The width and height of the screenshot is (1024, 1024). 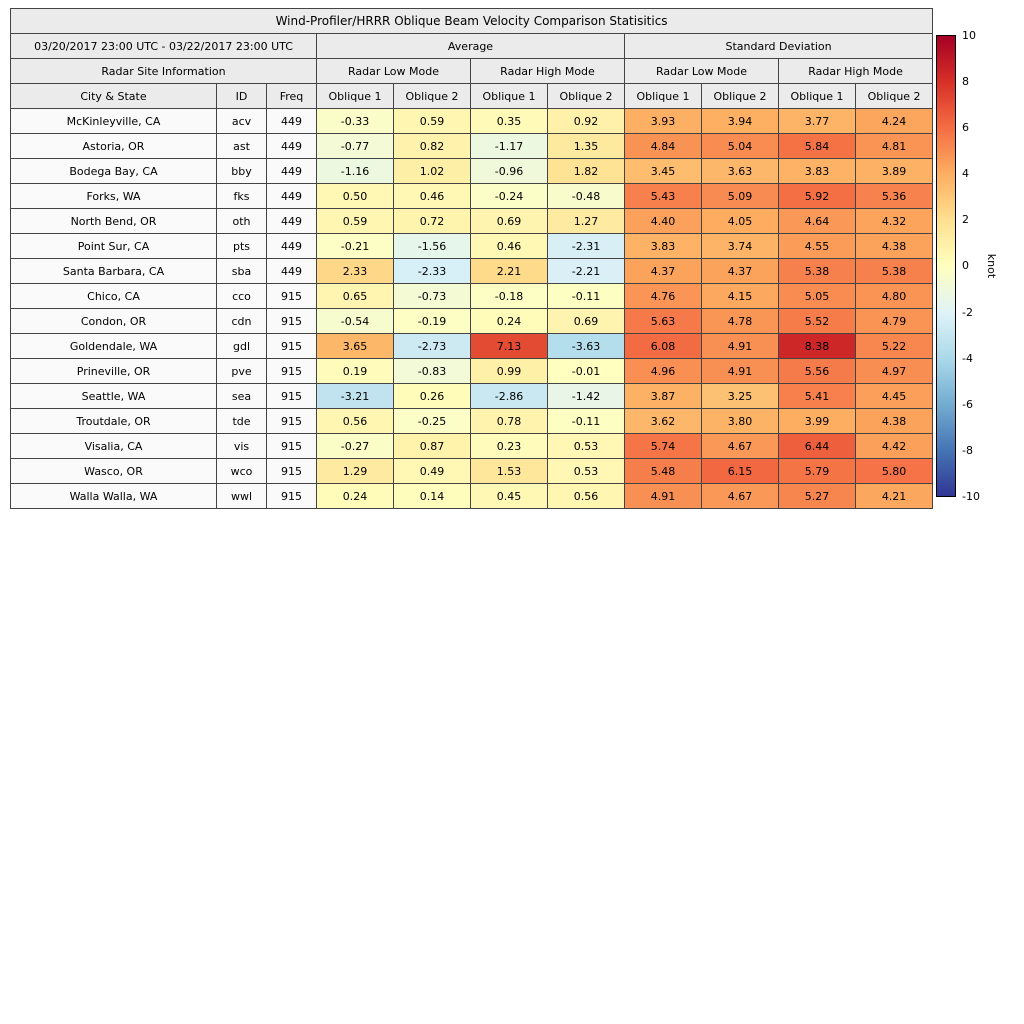 What do you see at coordinates (740, 171) in the screenshot?
I see `value-cell: 3.63` at bounding box center [740, 171].